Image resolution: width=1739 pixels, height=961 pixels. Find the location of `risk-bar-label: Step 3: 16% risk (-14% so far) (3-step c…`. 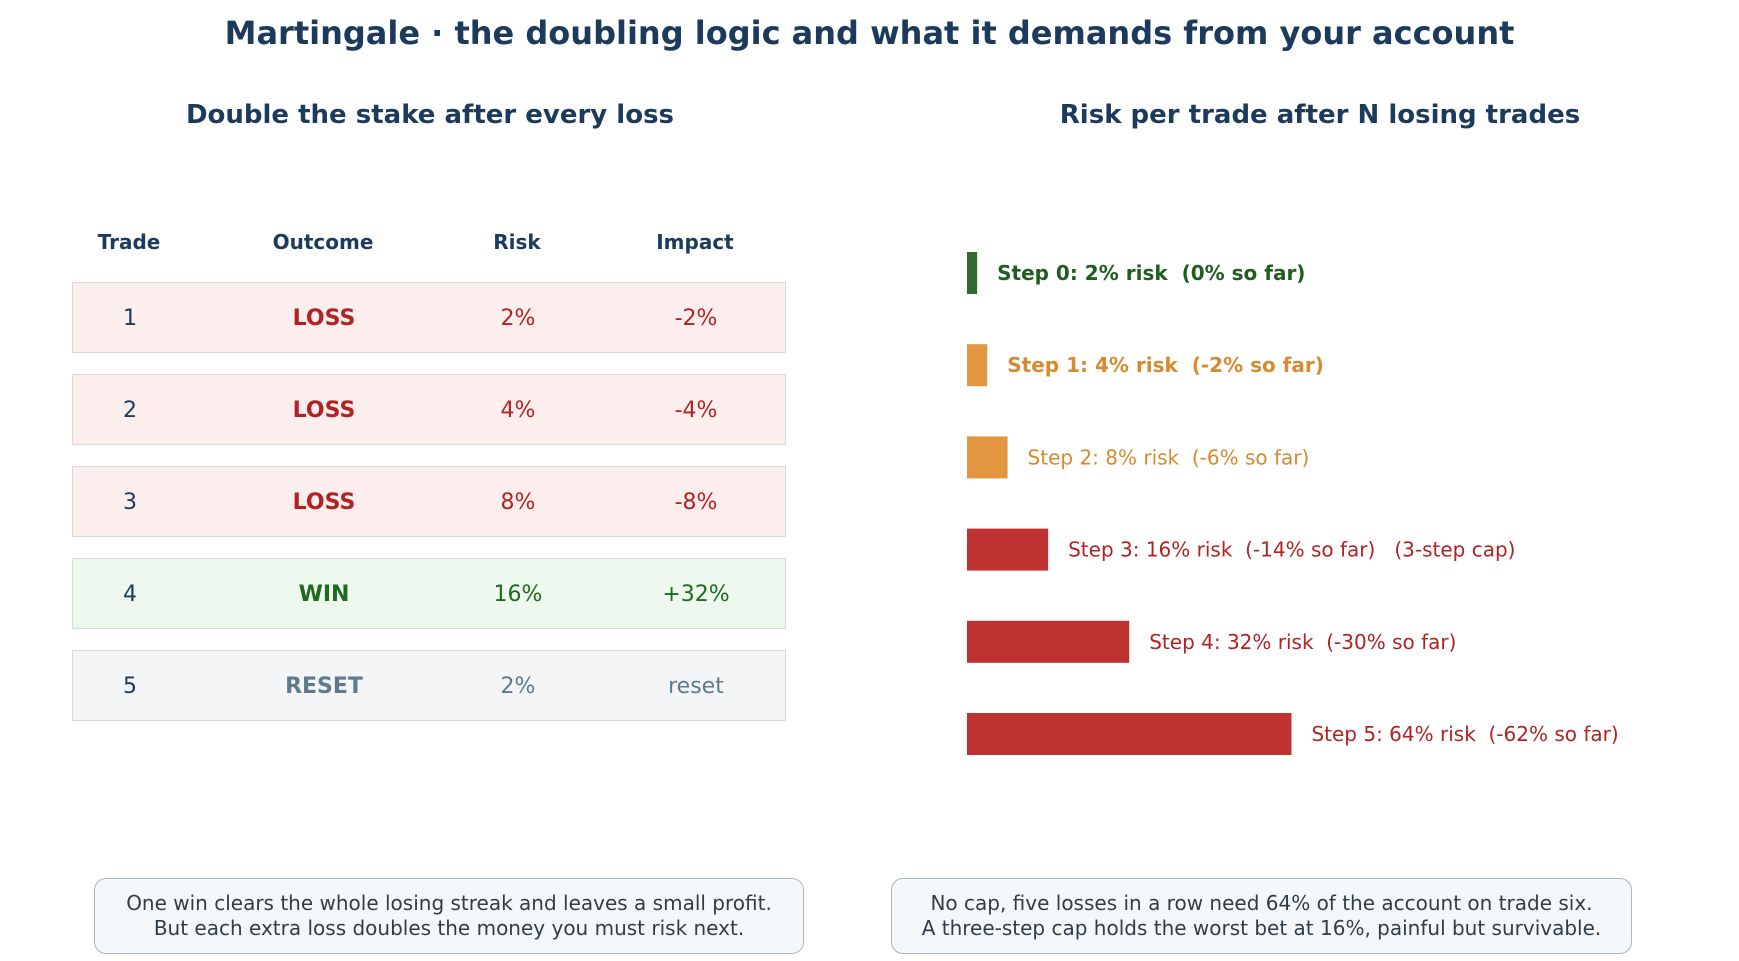

risk-bar-label: Step 3: 16% risk (-14% so far) (3-step c… is located at coordinates (1291, 550).